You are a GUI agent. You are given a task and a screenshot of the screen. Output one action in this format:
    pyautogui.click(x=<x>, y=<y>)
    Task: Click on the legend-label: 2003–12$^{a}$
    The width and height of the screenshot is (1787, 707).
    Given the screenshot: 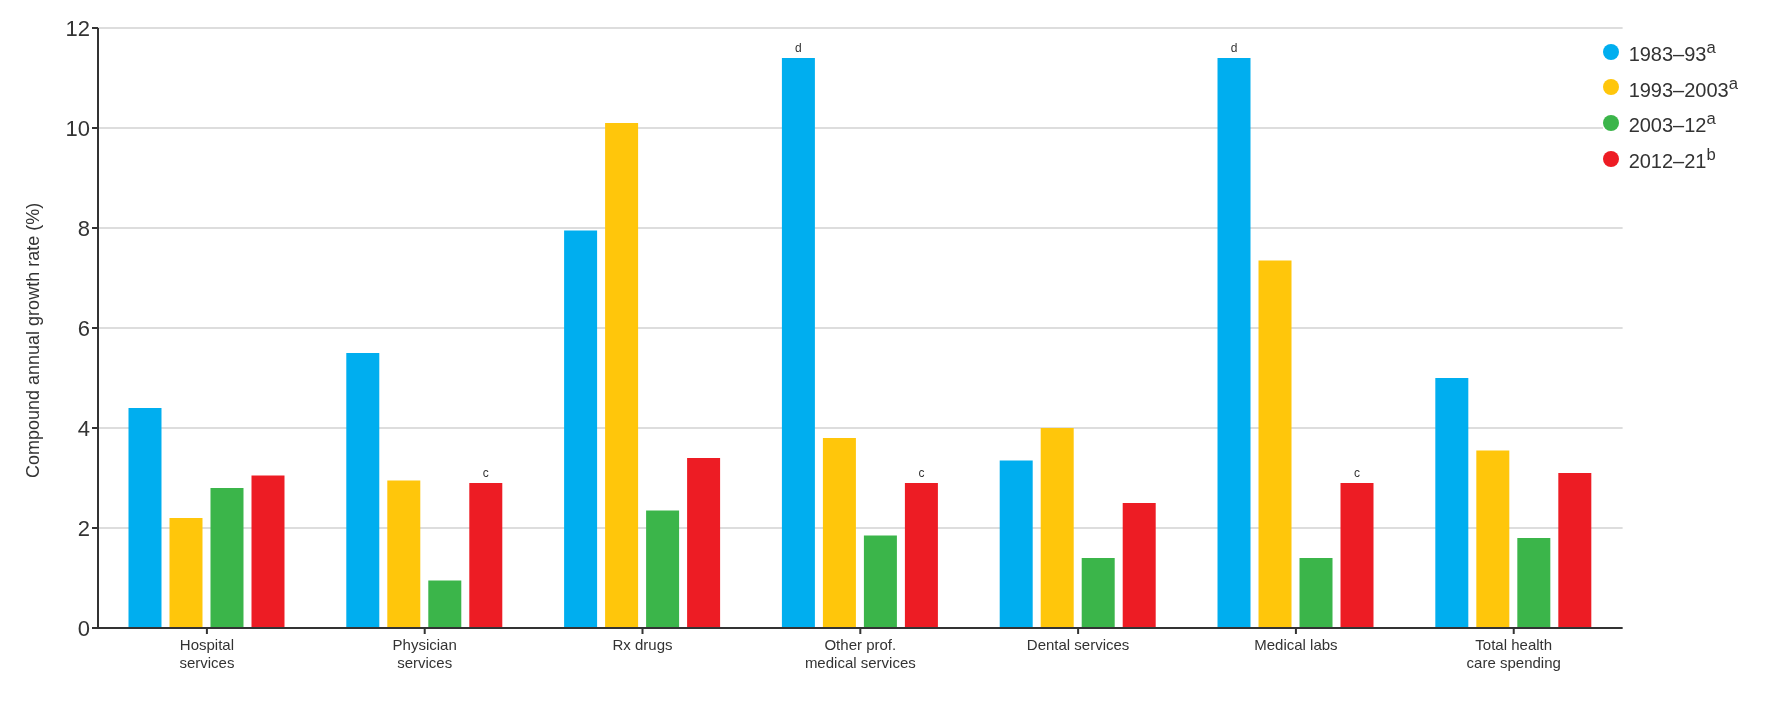 What is the action you would take?
    pyautogui.click(x=1672, y=123)
    